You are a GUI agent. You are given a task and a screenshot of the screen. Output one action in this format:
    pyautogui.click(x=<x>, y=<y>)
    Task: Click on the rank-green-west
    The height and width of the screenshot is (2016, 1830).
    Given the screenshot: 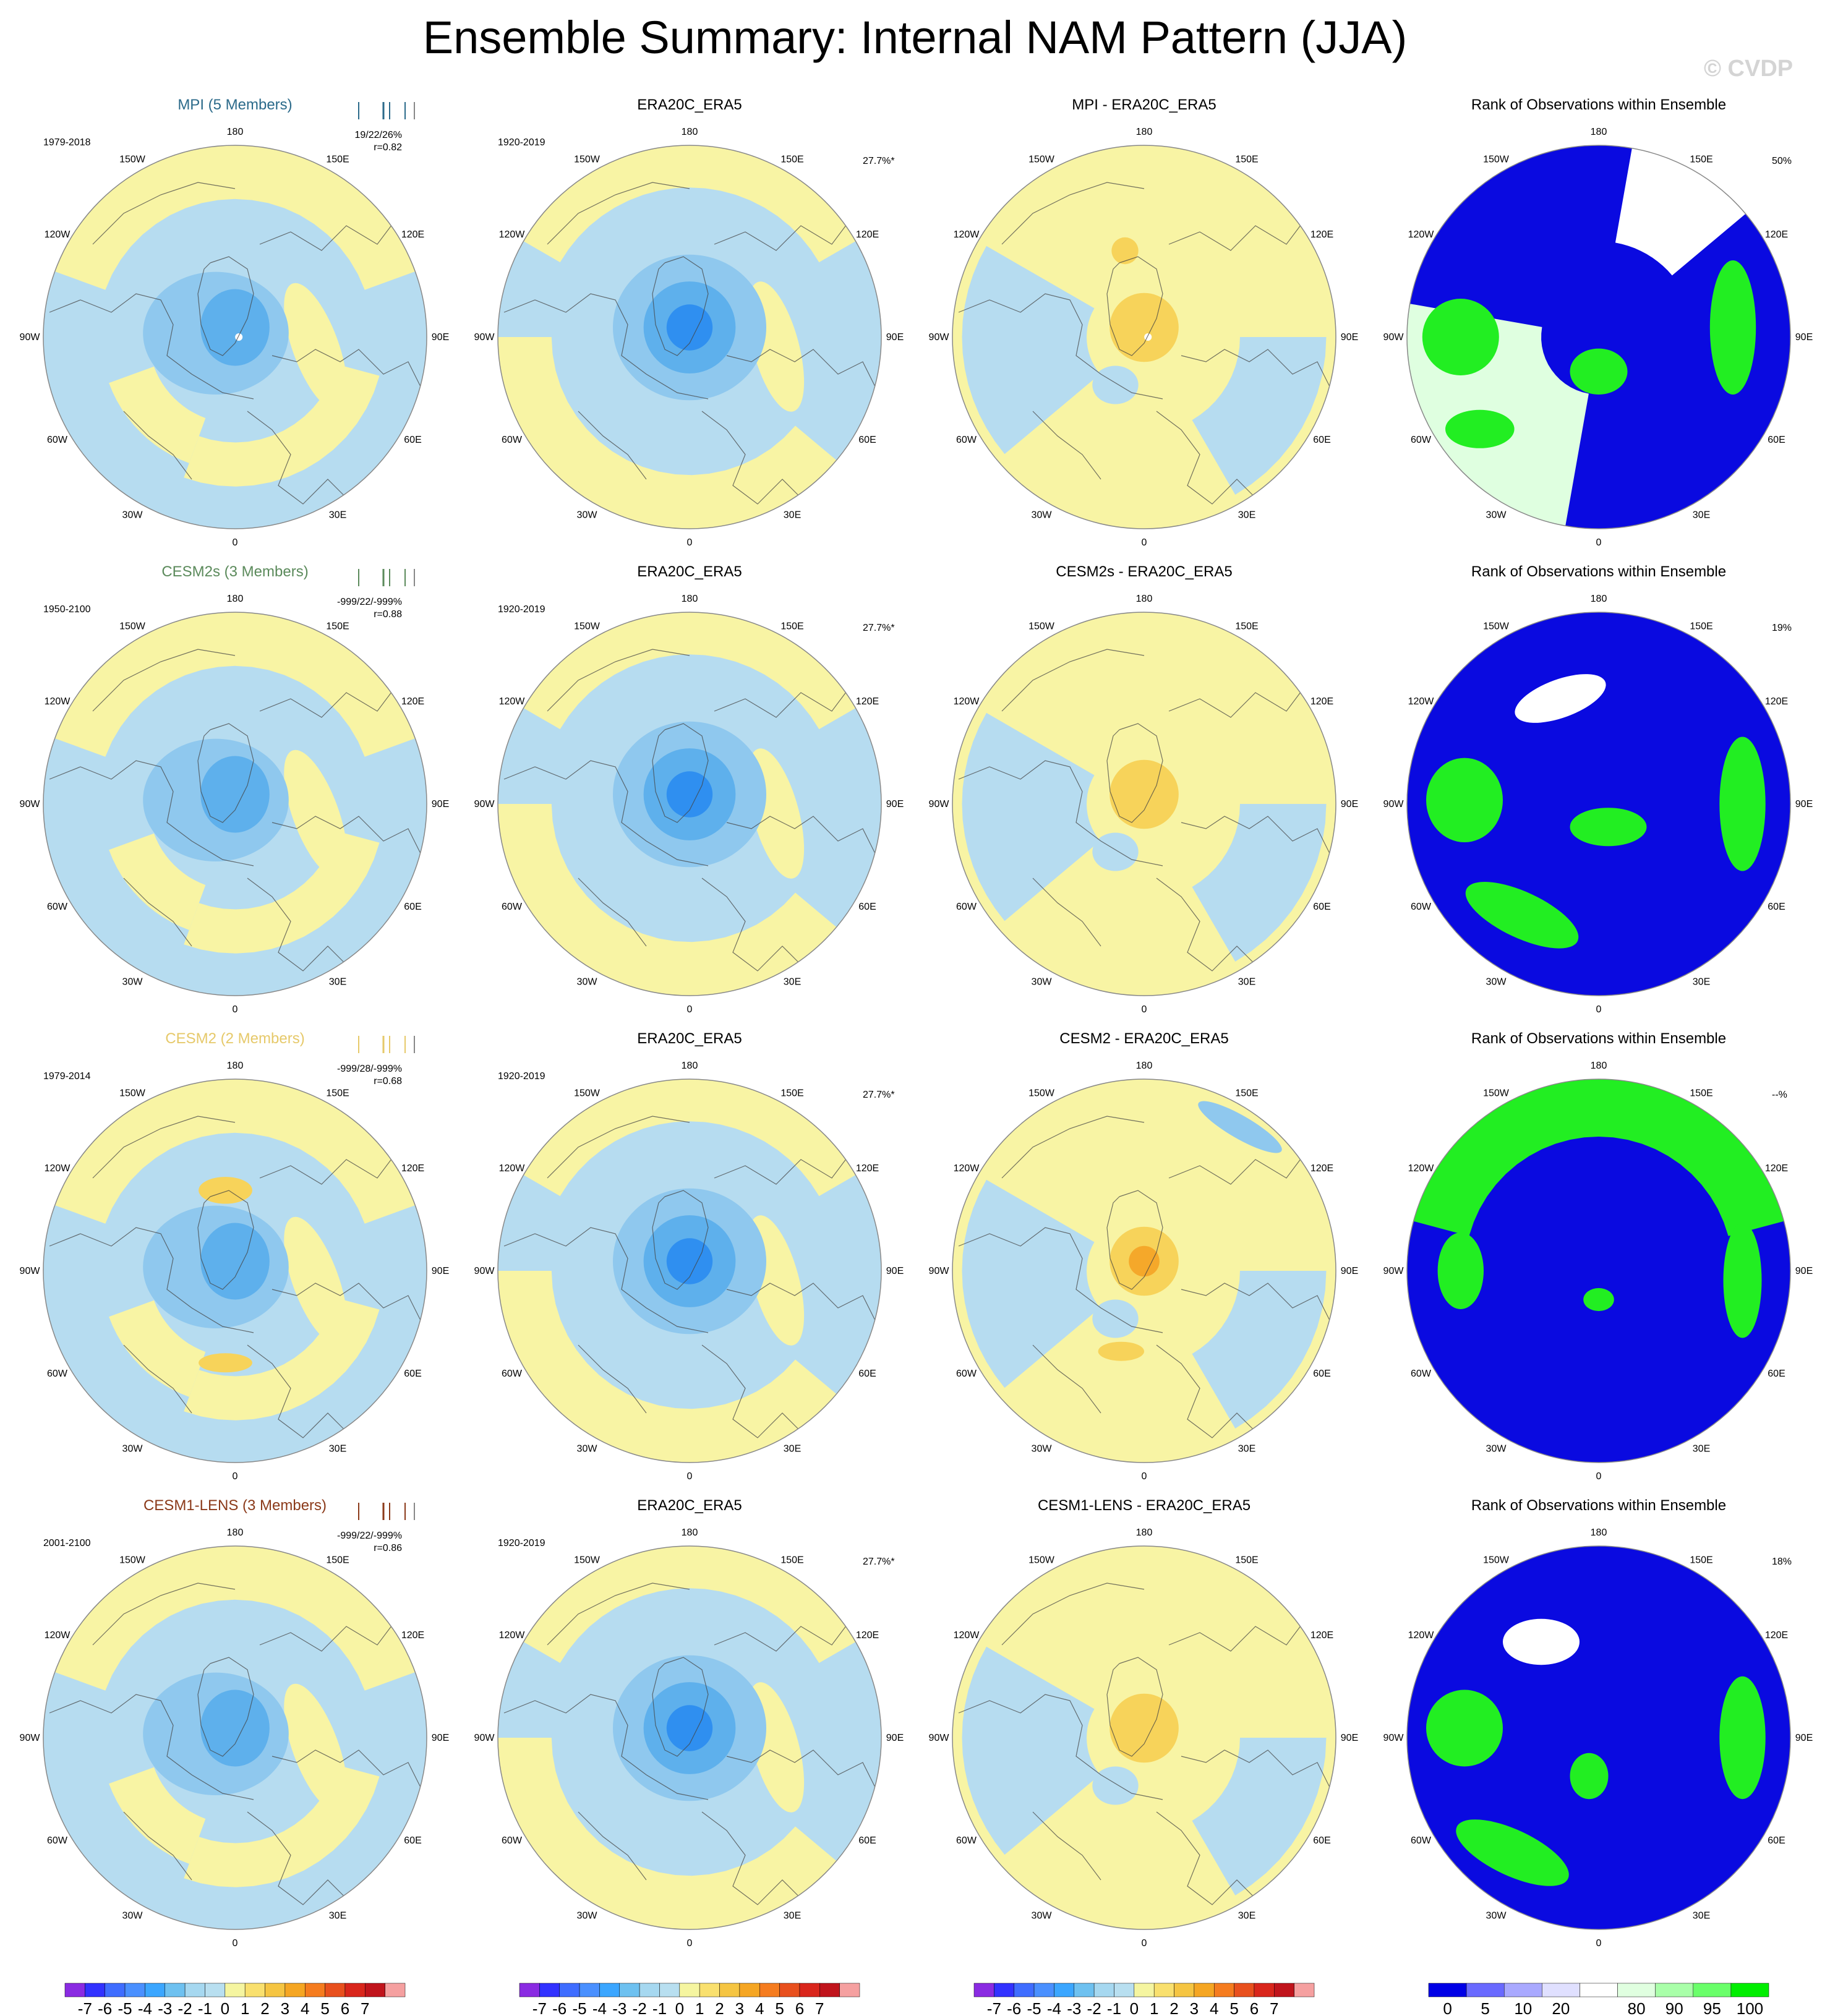 What is the action you would take?
    pyautogui.click(x=1464, y=1728)
    